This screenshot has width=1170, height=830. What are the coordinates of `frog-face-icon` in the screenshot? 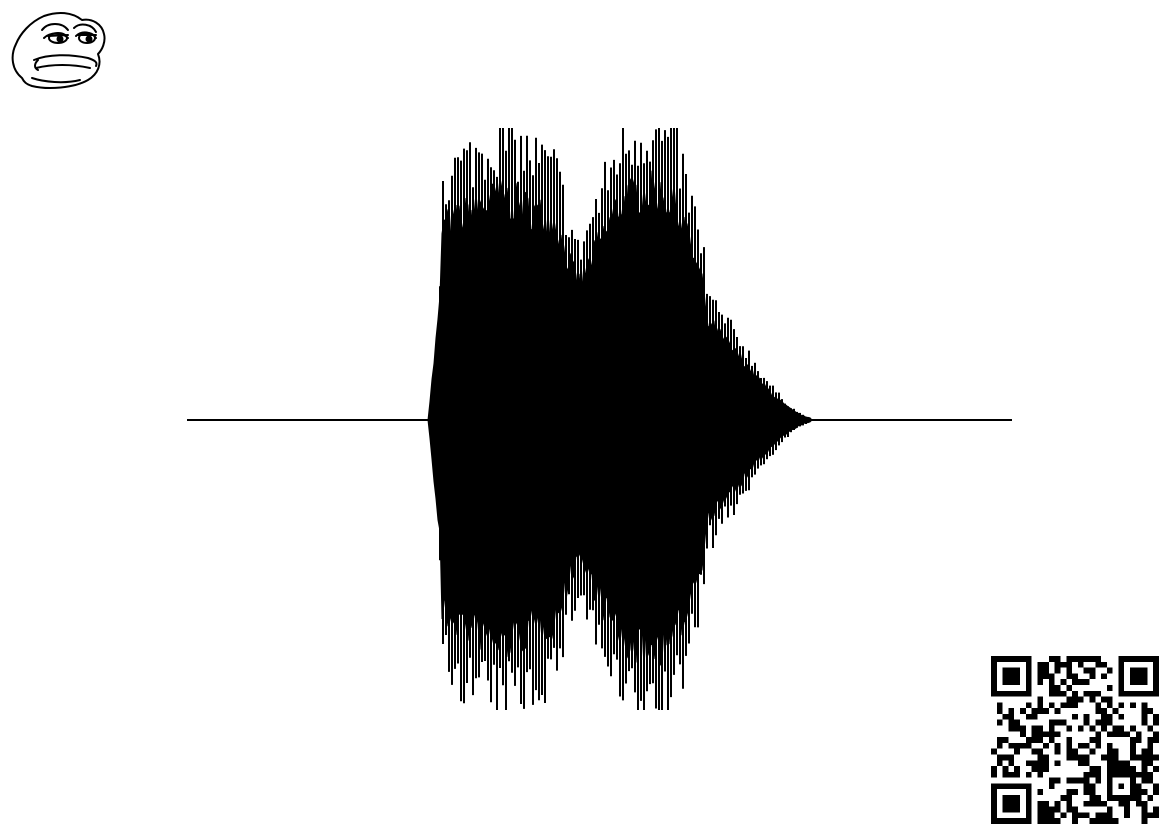 It's located at (58, 50).